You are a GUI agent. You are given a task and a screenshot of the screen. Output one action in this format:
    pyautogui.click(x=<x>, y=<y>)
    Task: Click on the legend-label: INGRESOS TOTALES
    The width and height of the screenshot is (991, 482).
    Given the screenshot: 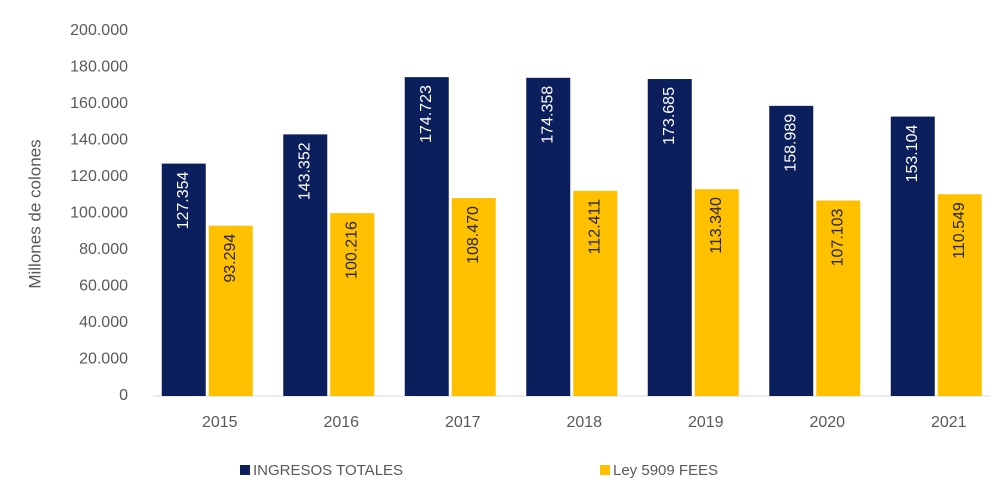 What is the action you would take?
    pyautogui.click(x=328, y=470)
    